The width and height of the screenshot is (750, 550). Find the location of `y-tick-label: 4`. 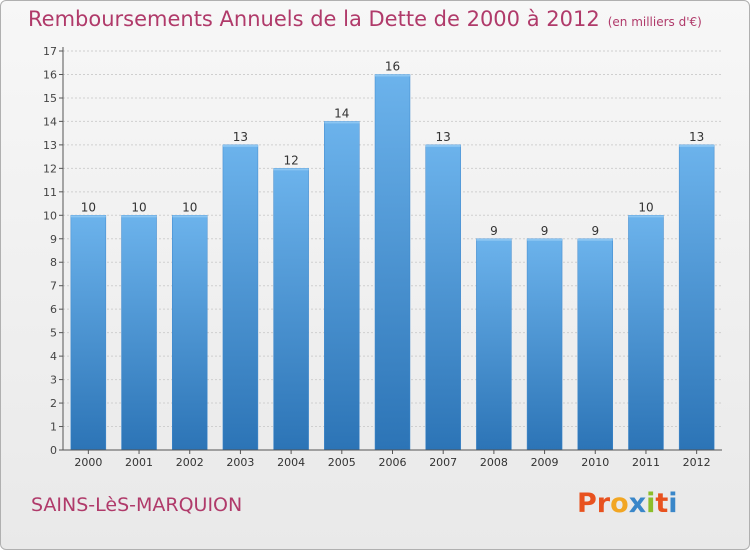

y-tick-label: 4 is located at coordinates (53, 356).